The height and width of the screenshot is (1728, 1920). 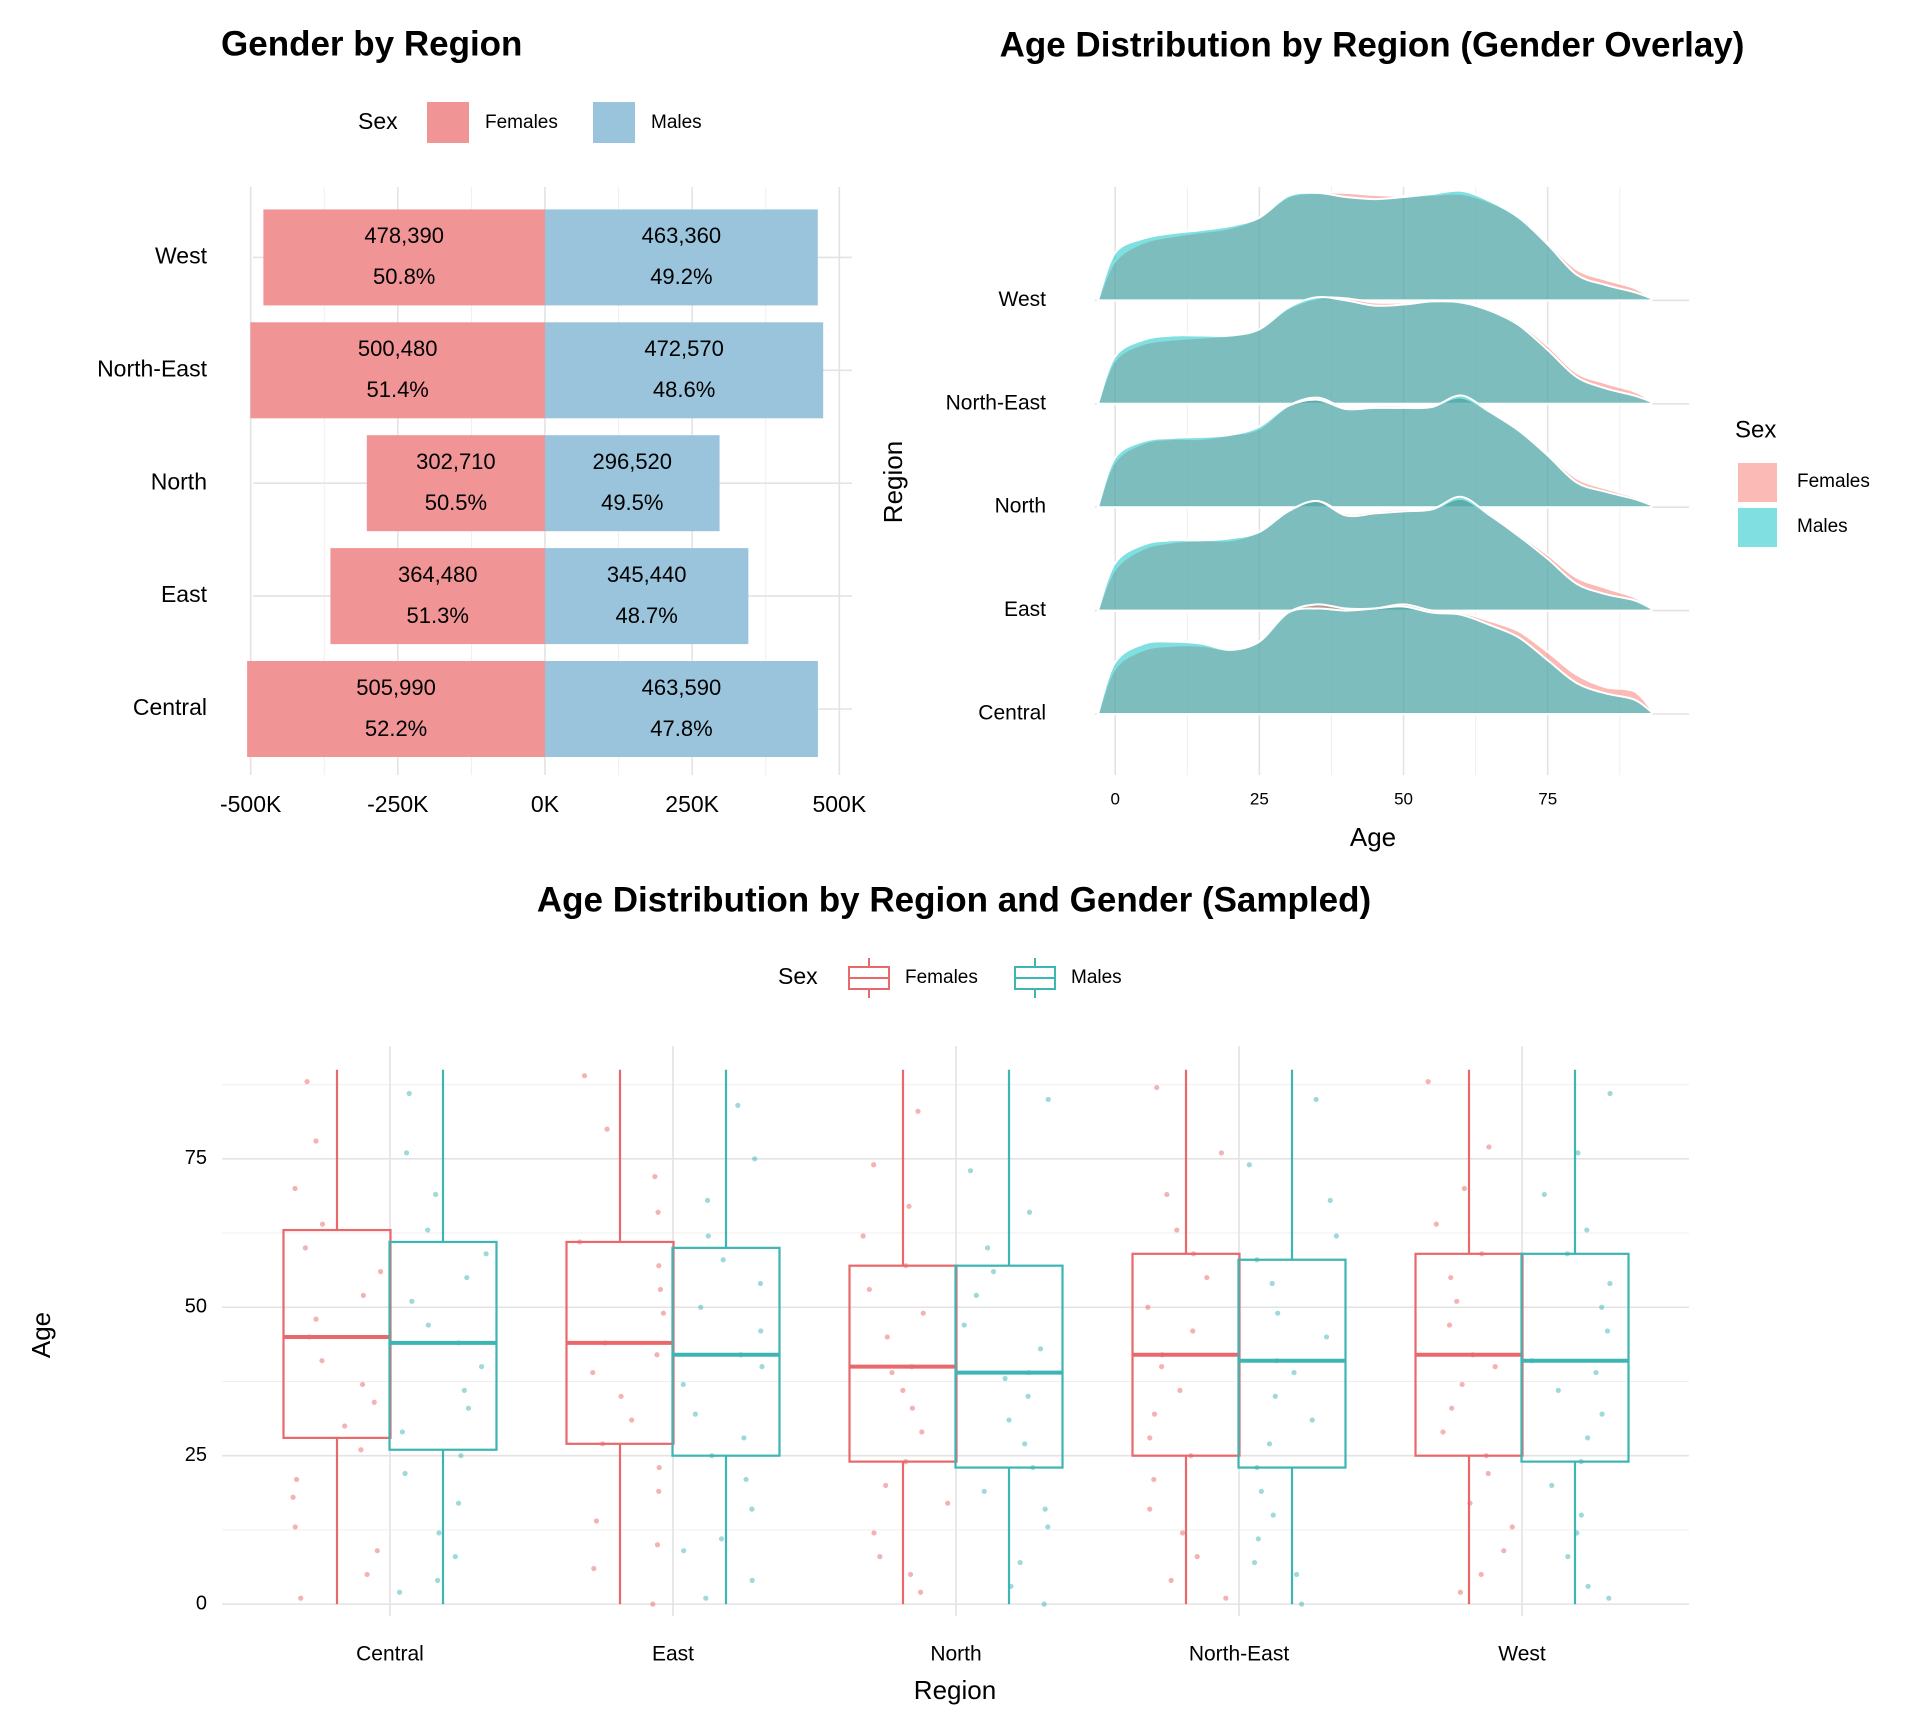 What do you see at coordinates (682, 687) in the screenshot?
I see `value-label: 463,590` at bounding box center [682, 687].